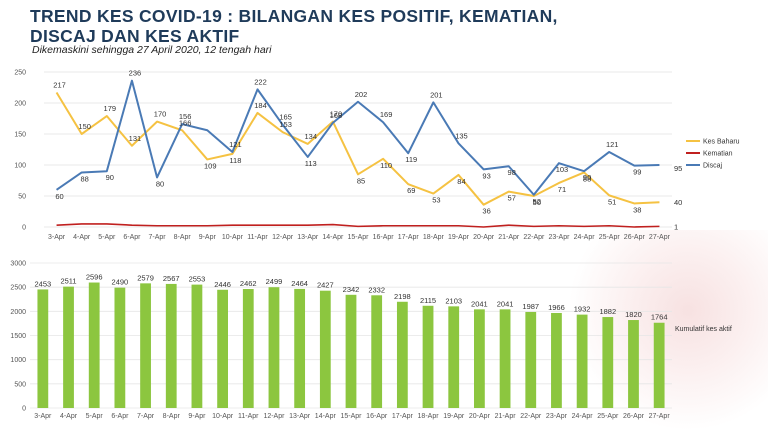 This screenshot has width=768, height=432. Describe the element at coordinates (480, 416) in the screenshot. I see `x-tick-label: 20-Apr` at that location.